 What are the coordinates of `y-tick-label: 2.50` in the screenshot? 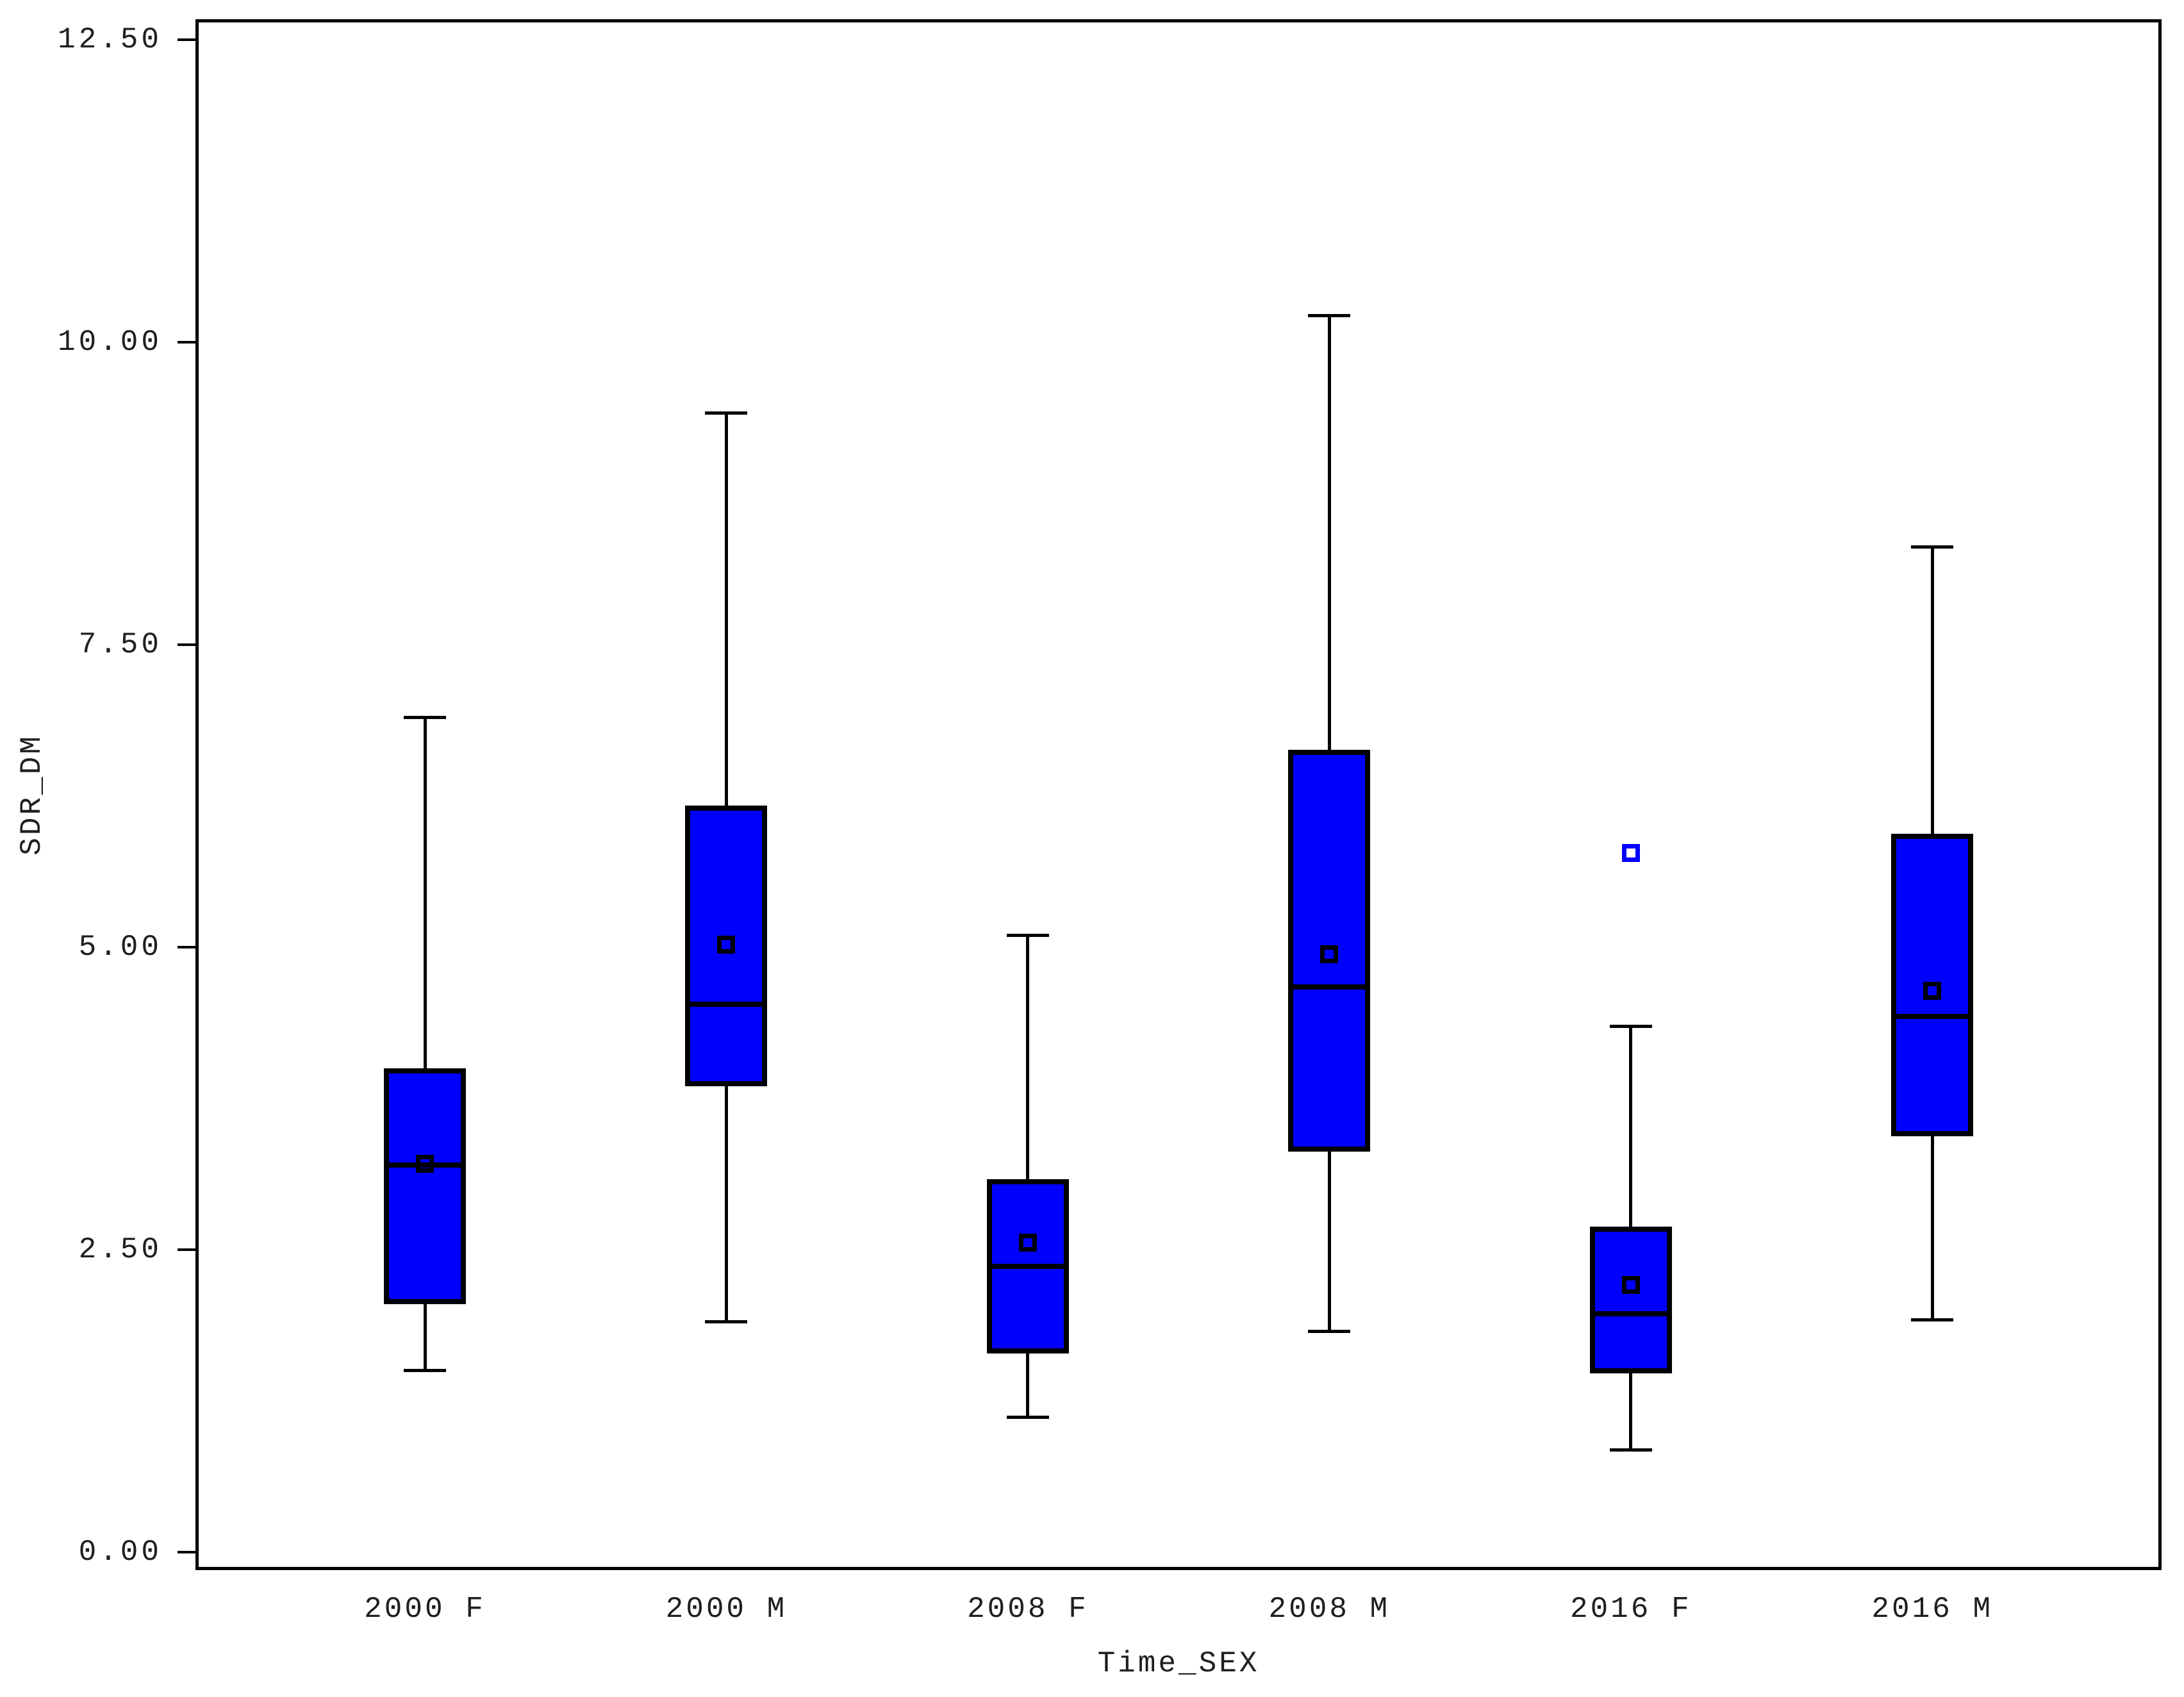 It's located at (120, 1249).